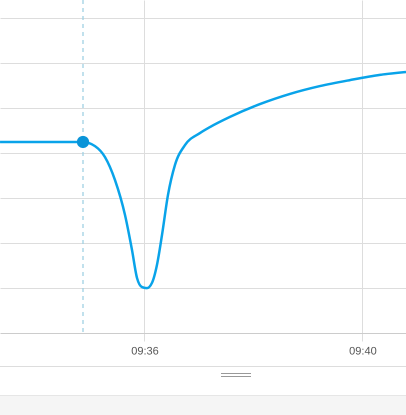 Image resolution: width=406 pixels, height=415 pixels. What do you see at coordinates (145, 352) in the screenshot?
I see `x-tick-label: 09:36` at bounding box center [145, 352].